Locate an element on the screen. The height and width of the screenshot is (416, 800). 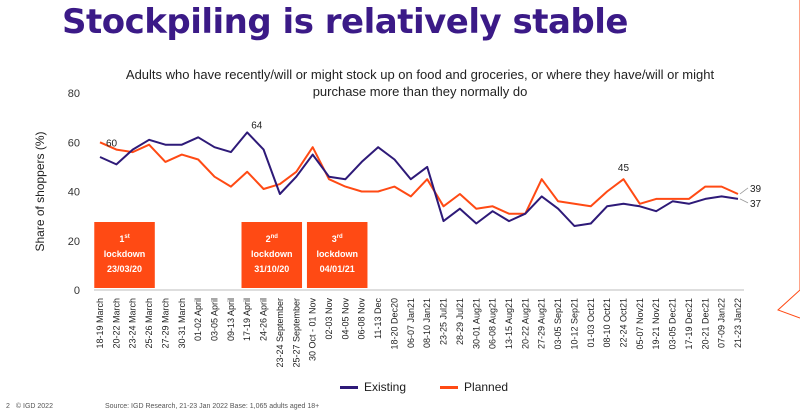
x-tick-label: 09-13 April is located at coordinates (231, 319).